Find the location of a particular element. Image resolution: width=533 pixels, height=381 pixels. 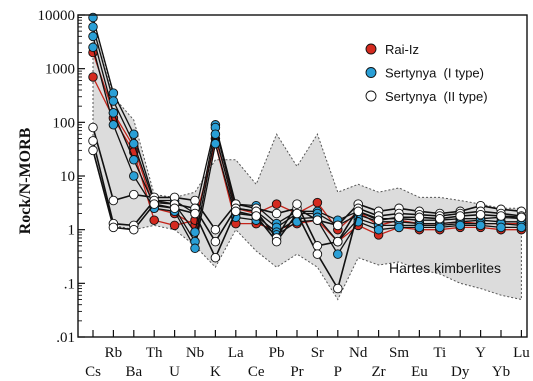

x-tick-label: Sr is located at coordinates (317, 353).